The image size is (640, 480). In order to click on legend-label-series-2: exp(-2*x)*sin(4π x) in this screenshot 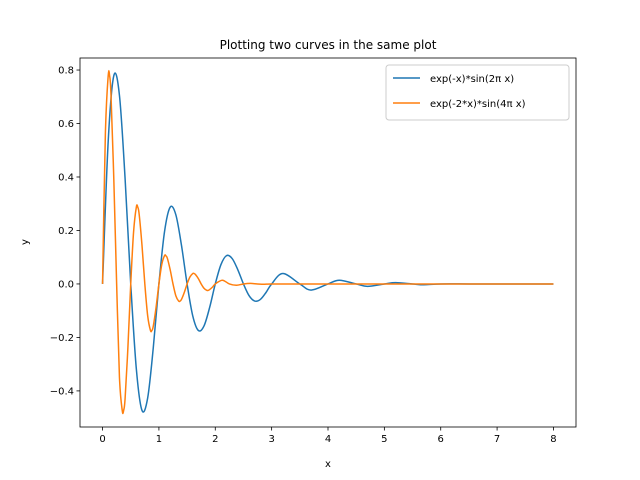, I will do `click(478, 104)`.